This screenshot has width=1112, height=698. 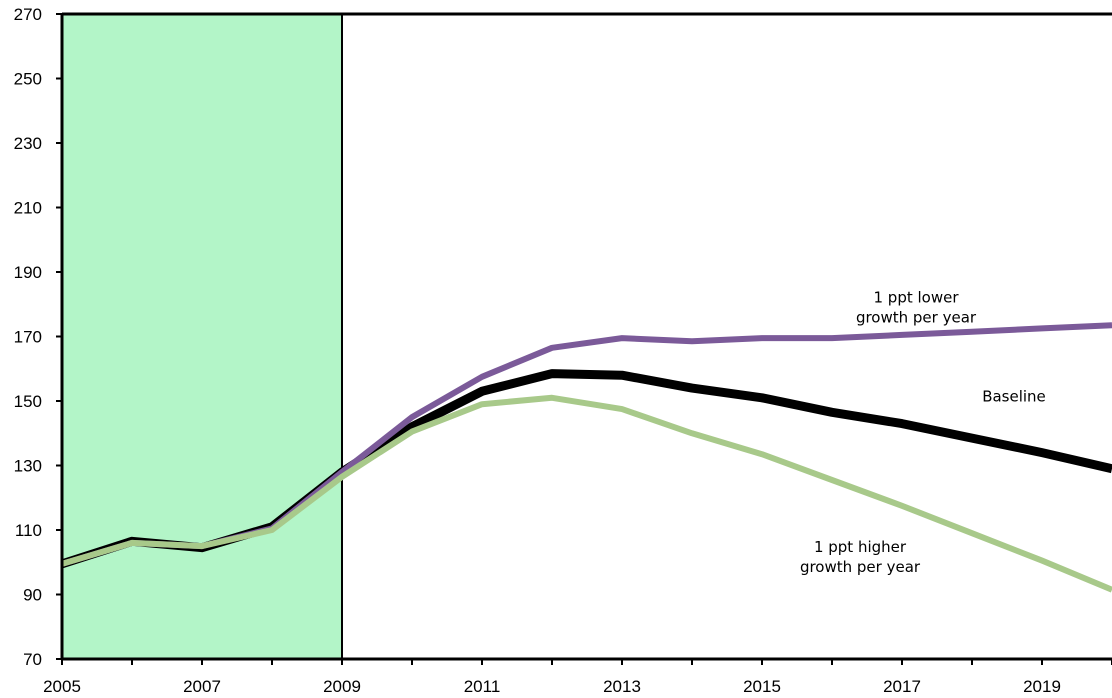 I want to click on x-tick-label: 2019, so click(x=1042, y=686).